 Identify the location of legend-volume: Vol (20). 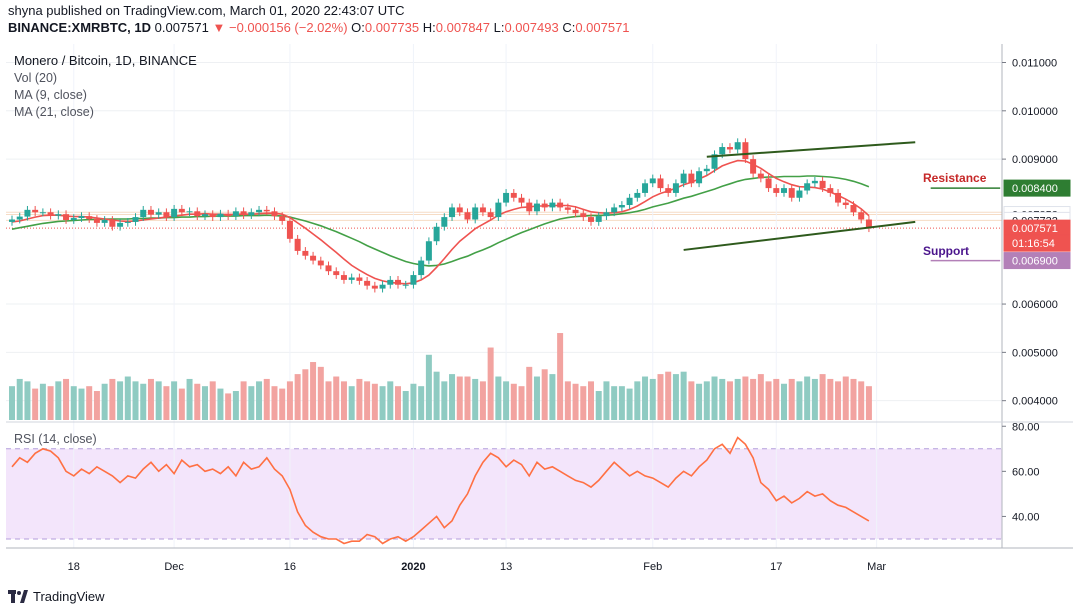
(36, 78).